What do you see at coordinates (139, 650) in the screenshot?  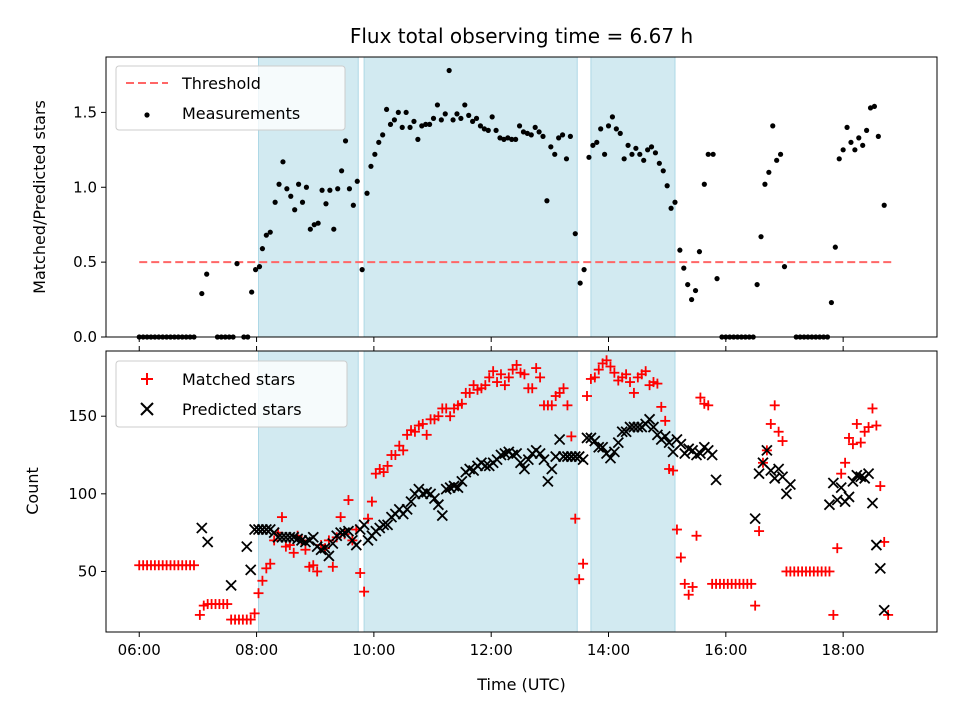 I see `x-tick-label: 06:00` at bounding box center [139, 650].